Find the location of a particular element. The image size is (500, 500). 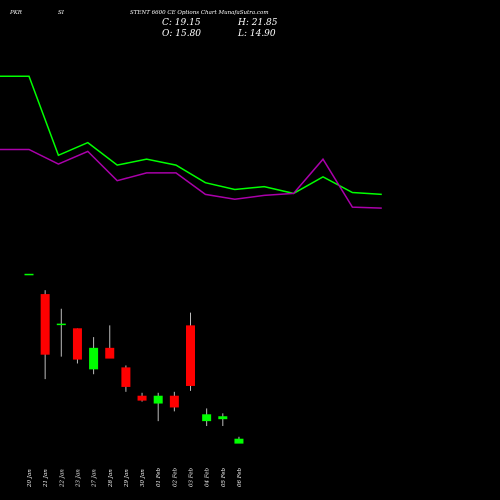

x-tick-label: 28 Jan is located at coordinates (111, 478).